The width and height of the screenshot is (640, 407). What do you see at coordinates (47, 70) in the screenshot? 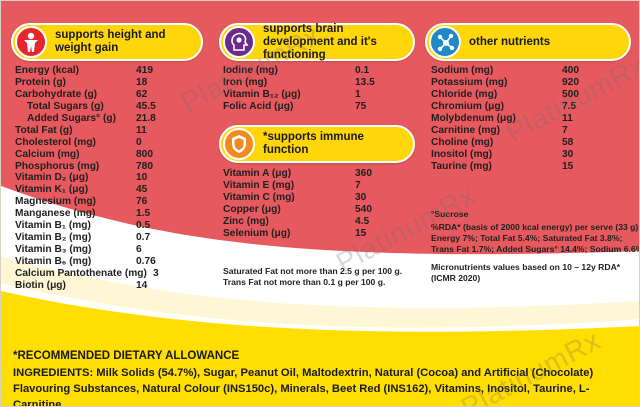
I see `nutrient-name: Energy (kcal)` at bounding box center [47, 70].